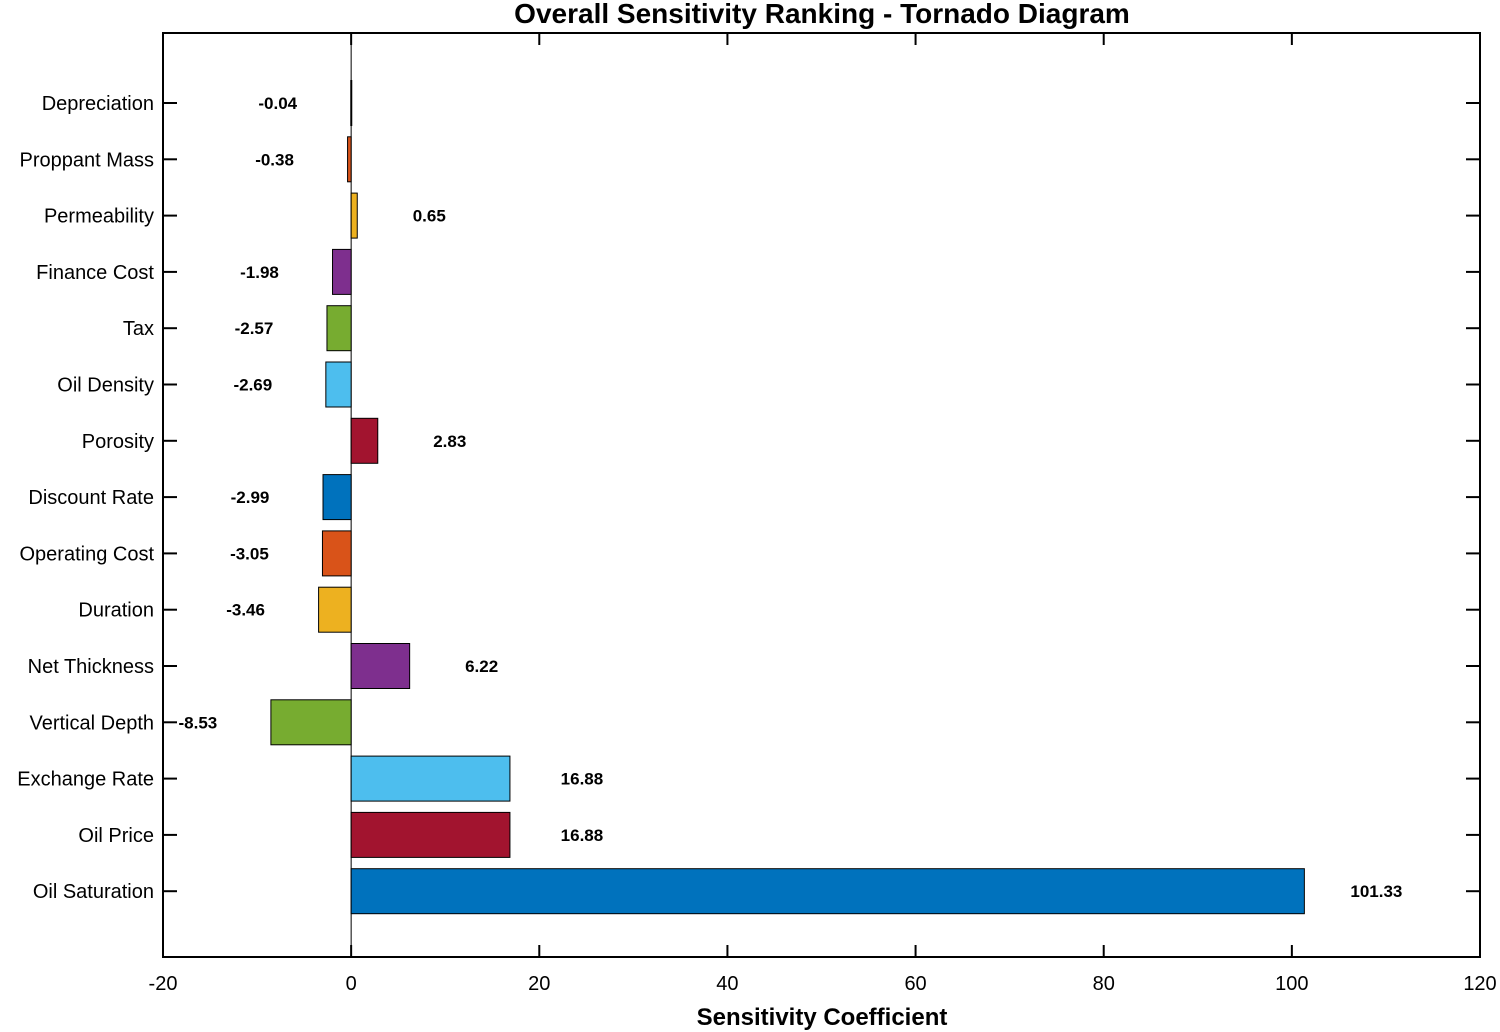  Describe the element at coordinates (277, 103) in the screenshot. I see `value-label: -0.04` at that location.